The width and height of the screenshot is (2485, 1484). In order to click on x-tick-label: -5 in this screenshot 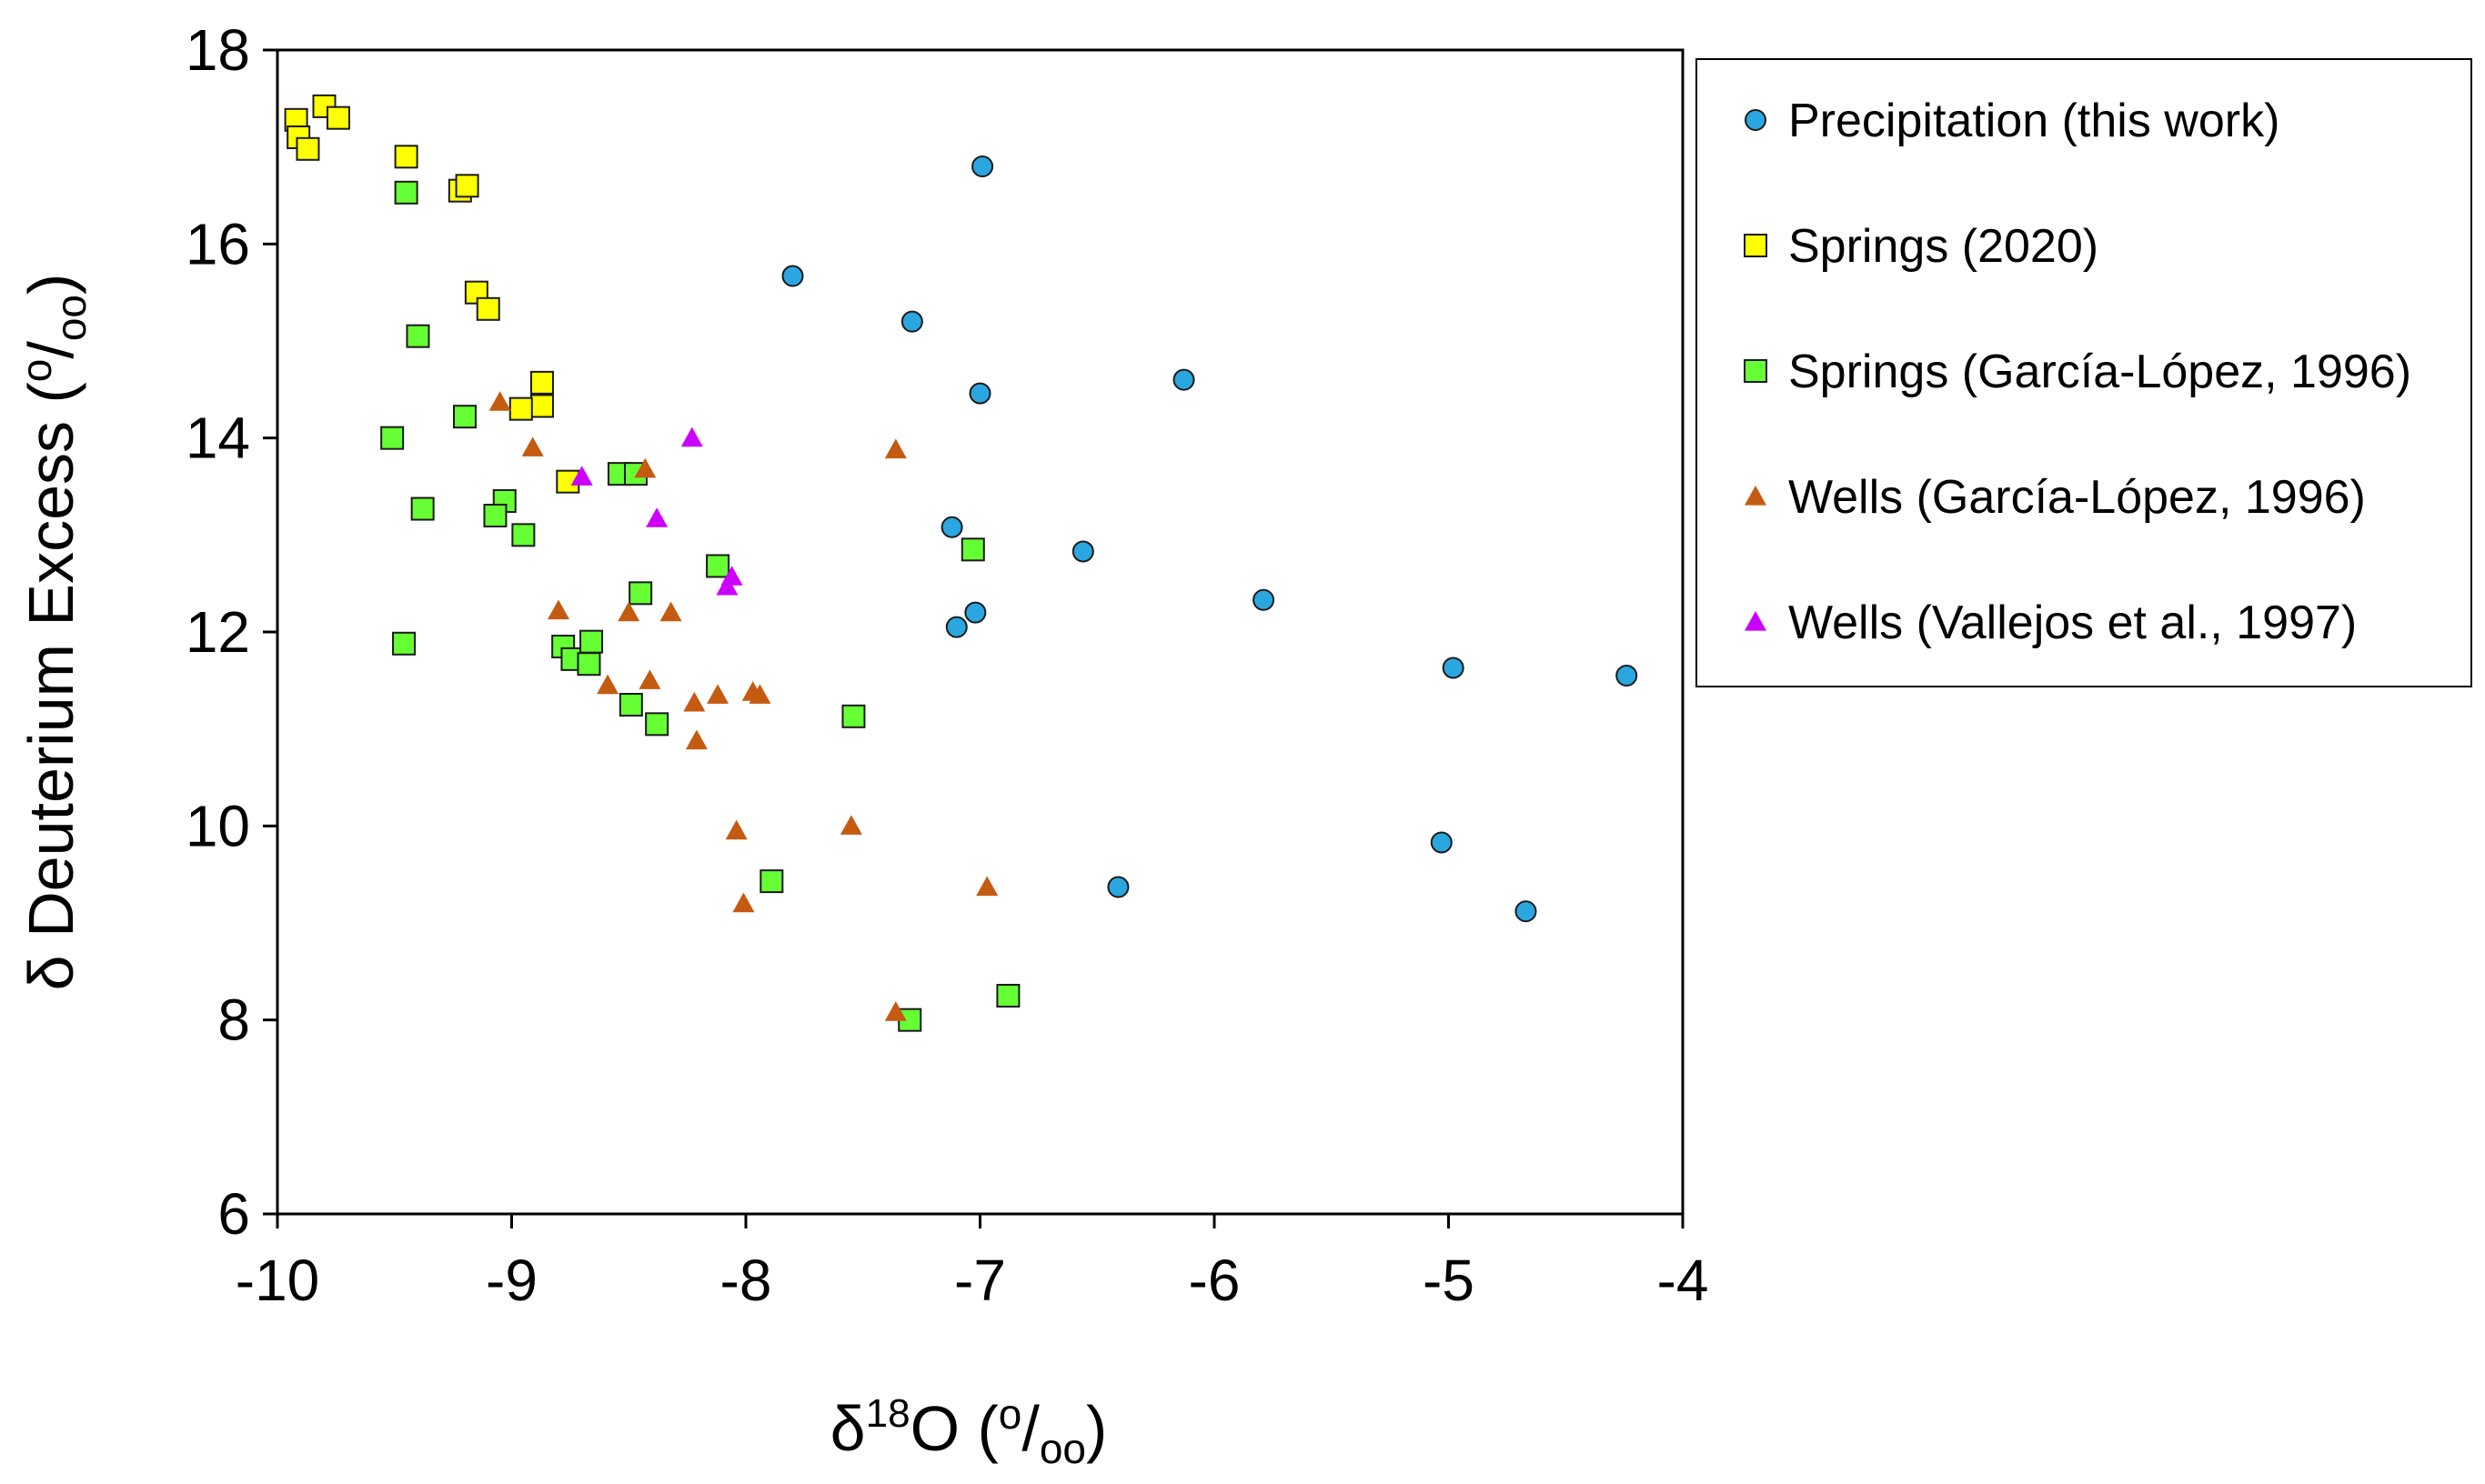, I will do `click(1448, 1280)`.